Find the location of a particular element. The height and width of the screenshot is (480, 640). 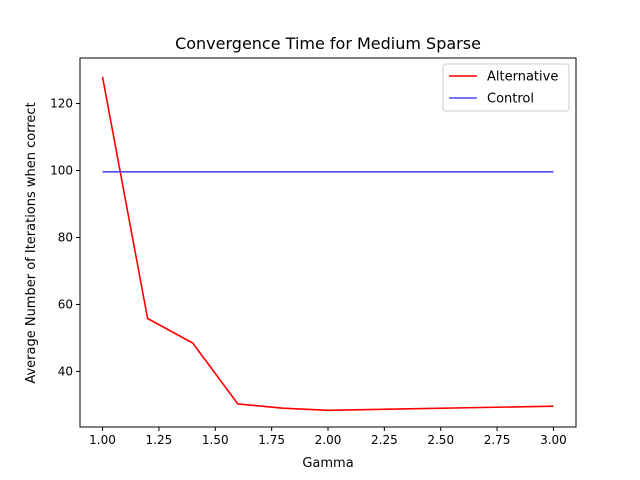

y-tick-label: 80 is located at coordinates (65, 237).